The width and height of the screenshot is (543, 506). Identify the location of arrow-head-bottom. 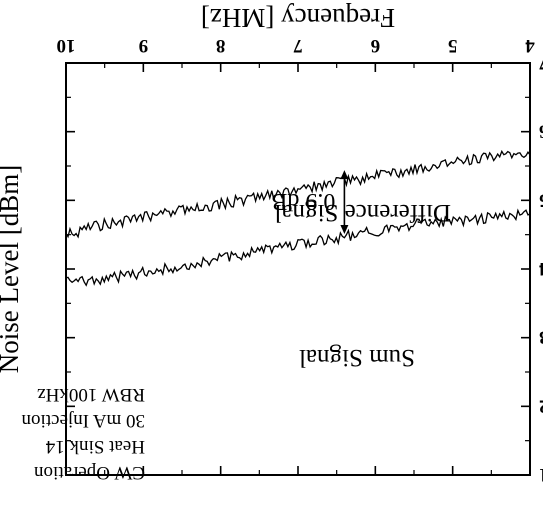
(344, 175).